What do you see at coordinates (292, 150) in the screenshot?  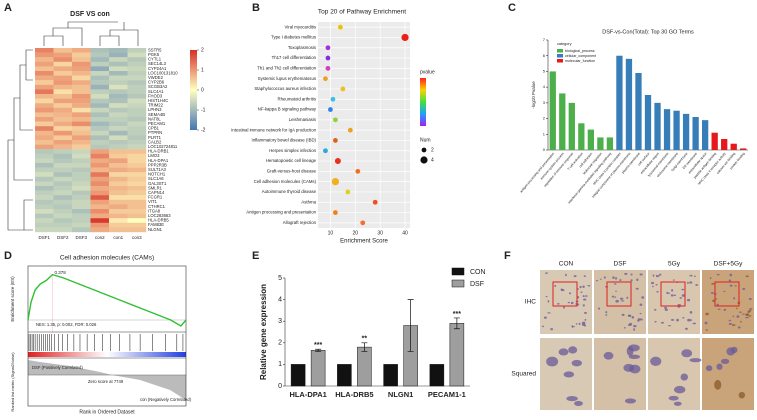 I see `y-tick-label: Herpes simplex infection` at bounding box center [292, 150].